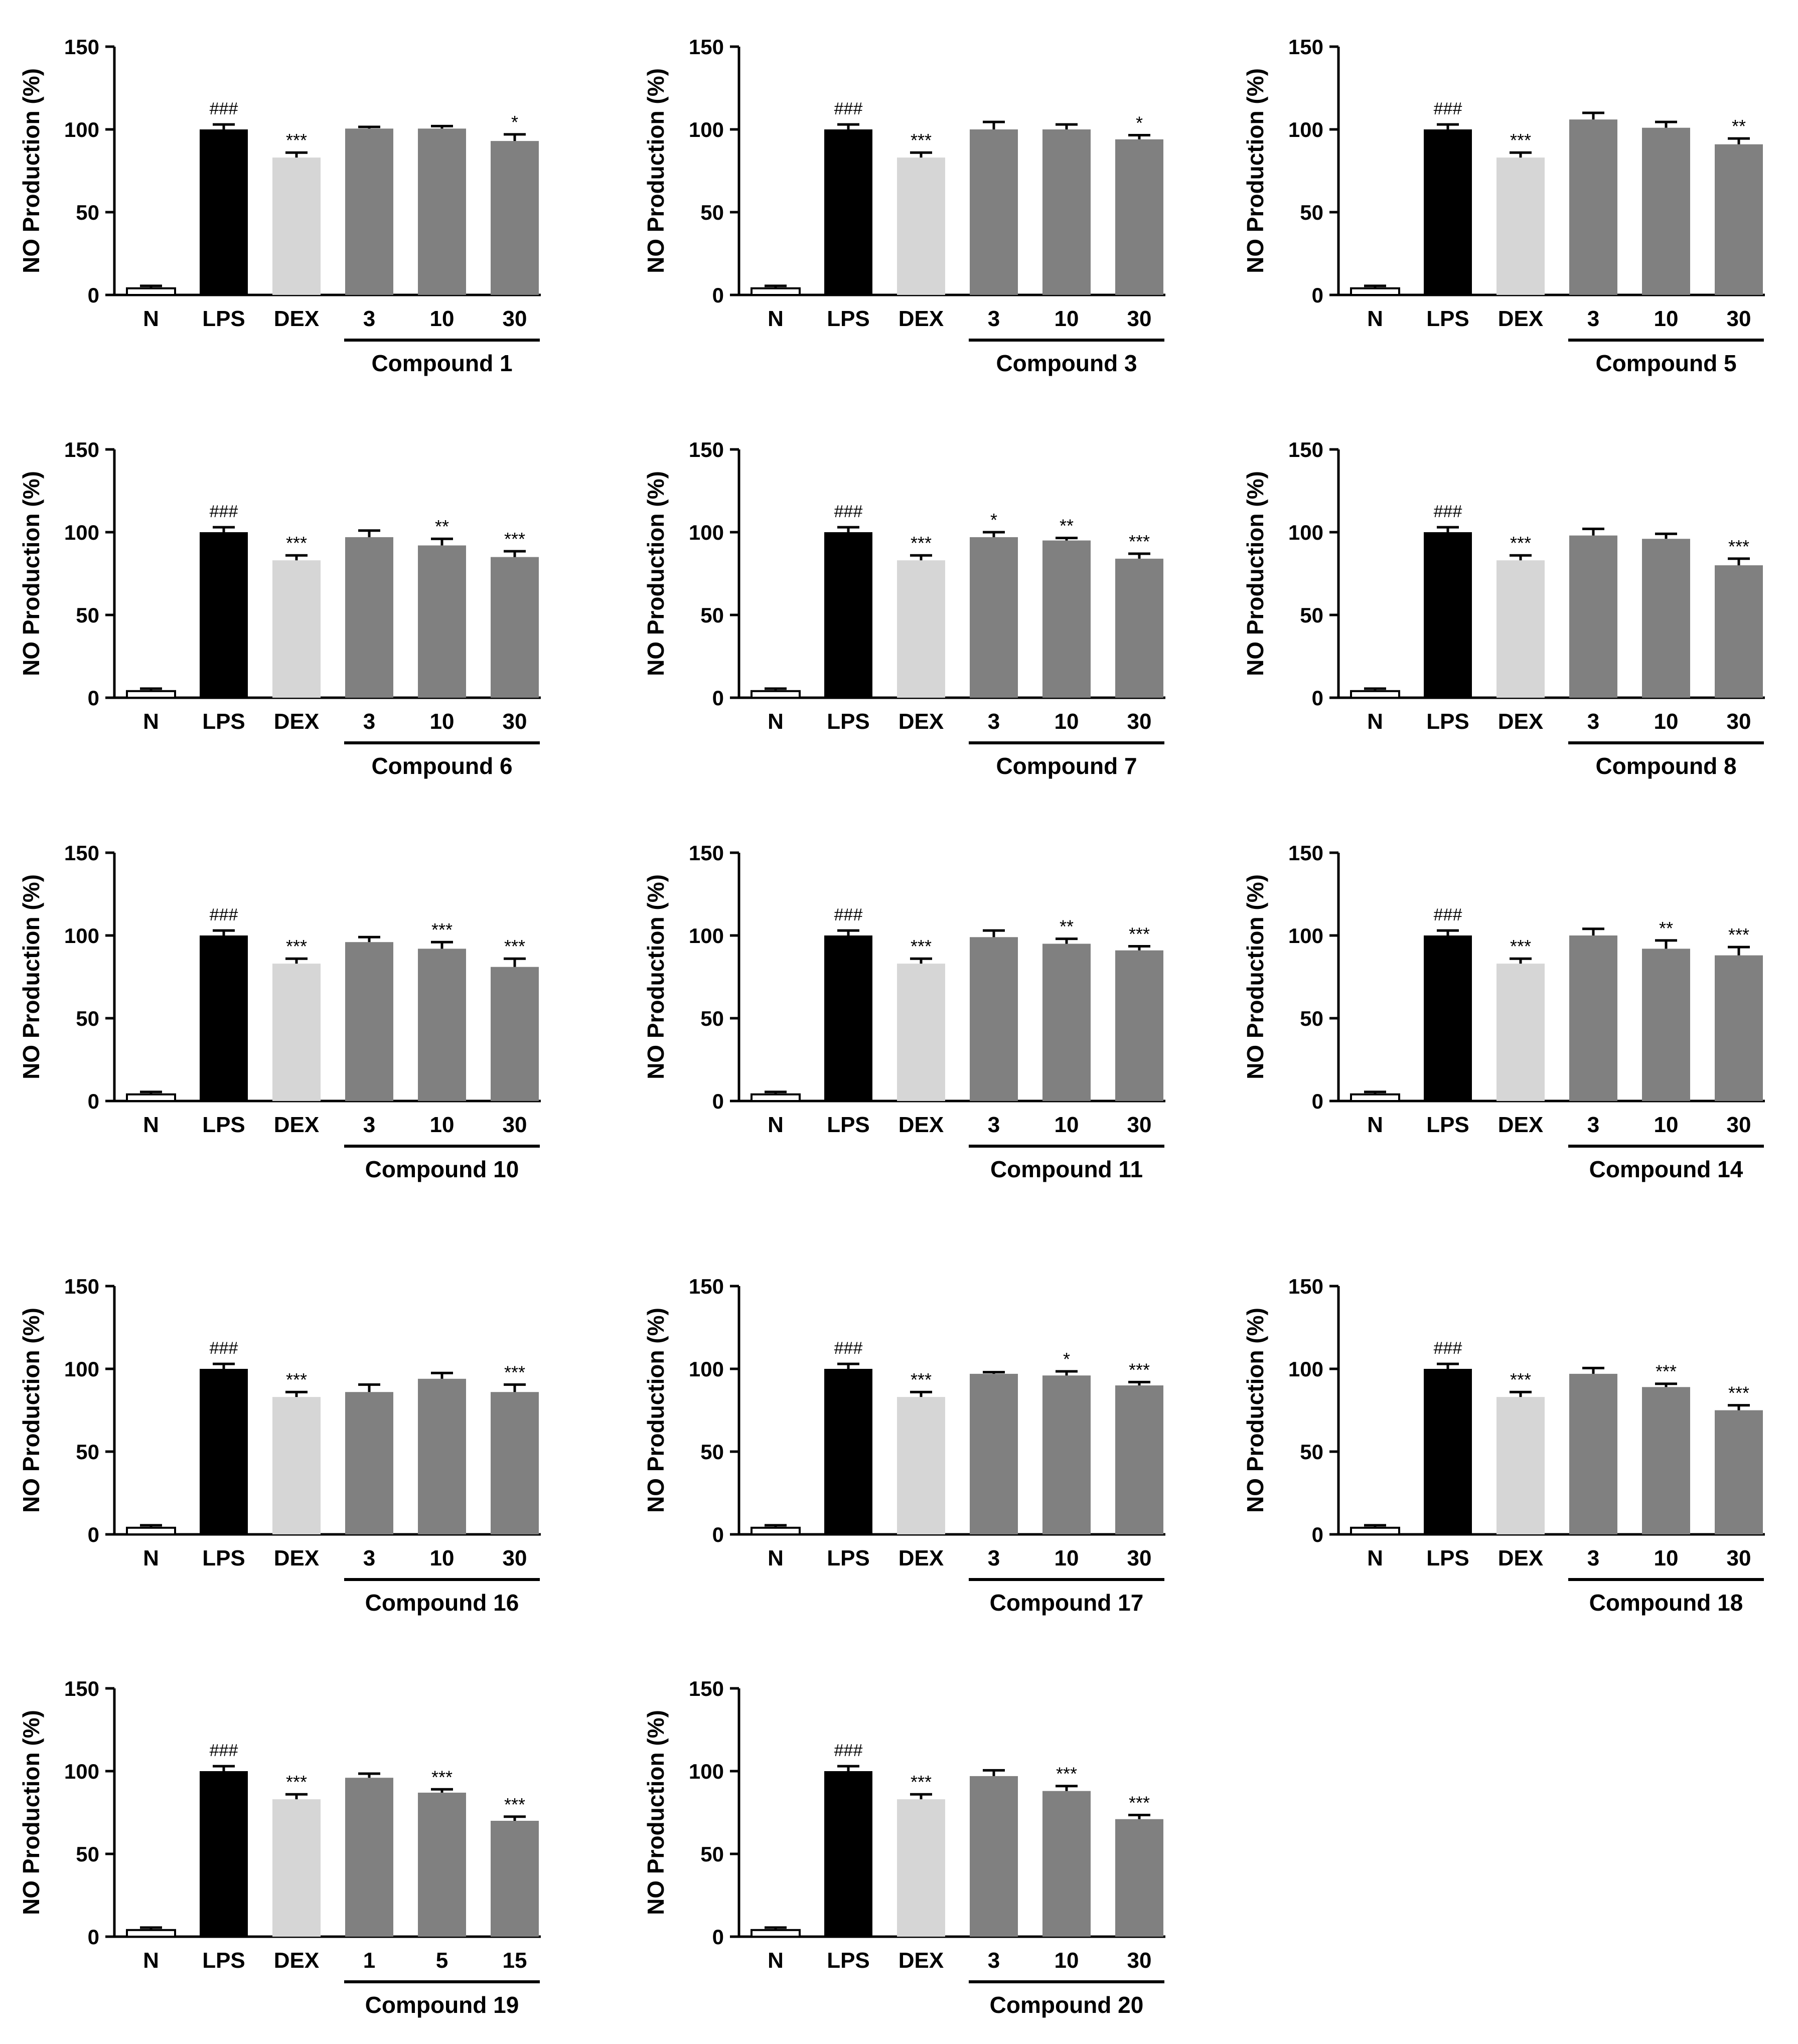 The width and height of the screenshot is (1798, 2044). Describe the element at coordinates (1666, 928) in the screenshot. I see `significance-label: **` at that location.